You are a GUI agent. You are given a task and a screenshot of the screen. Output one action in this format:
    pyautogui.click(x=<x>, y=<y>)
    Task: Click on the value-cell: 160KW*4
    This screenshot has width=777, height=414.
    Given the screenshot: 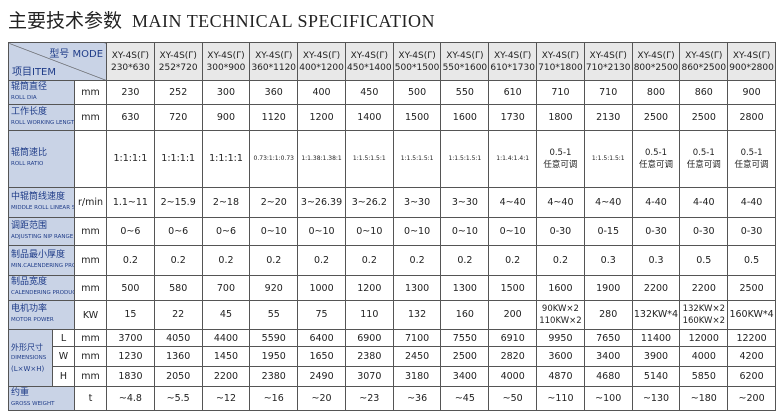 What is the action you would take?
    pyautogui.click(x=751, y=315)
    